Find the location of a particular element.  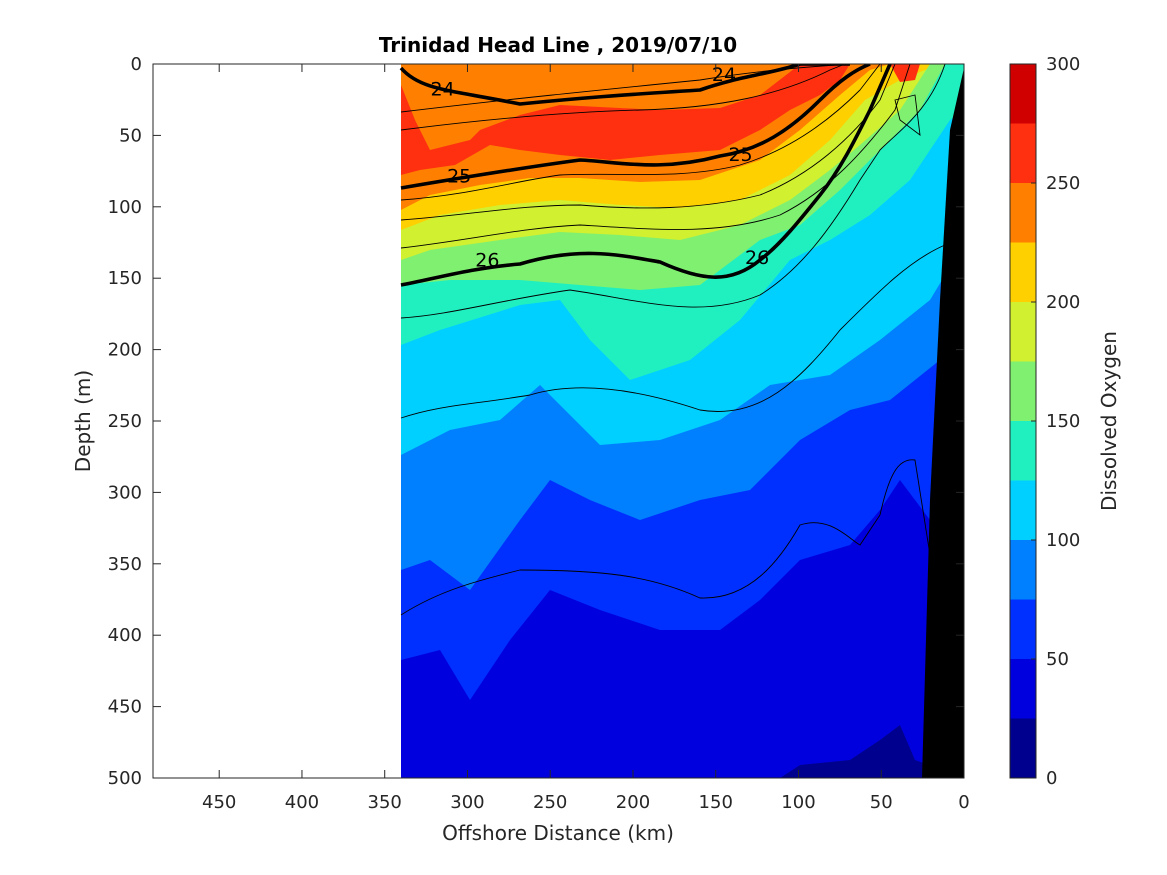

colorbar-tick-label: 0 is located at coordinates (1051, 778).